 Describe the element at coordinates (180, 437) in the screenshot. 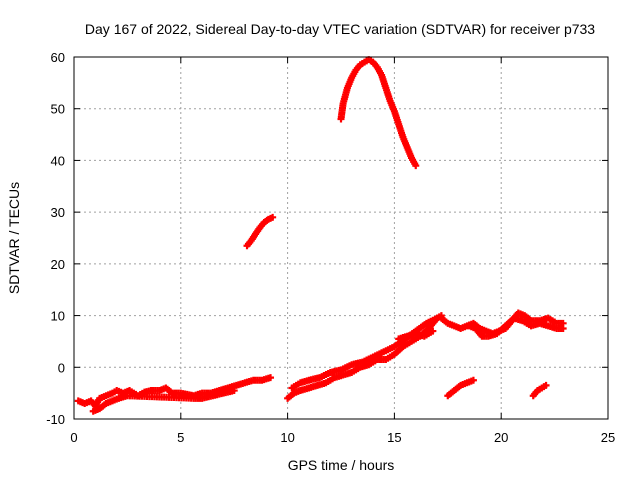

I see `x-tick-label: 5` at that location.